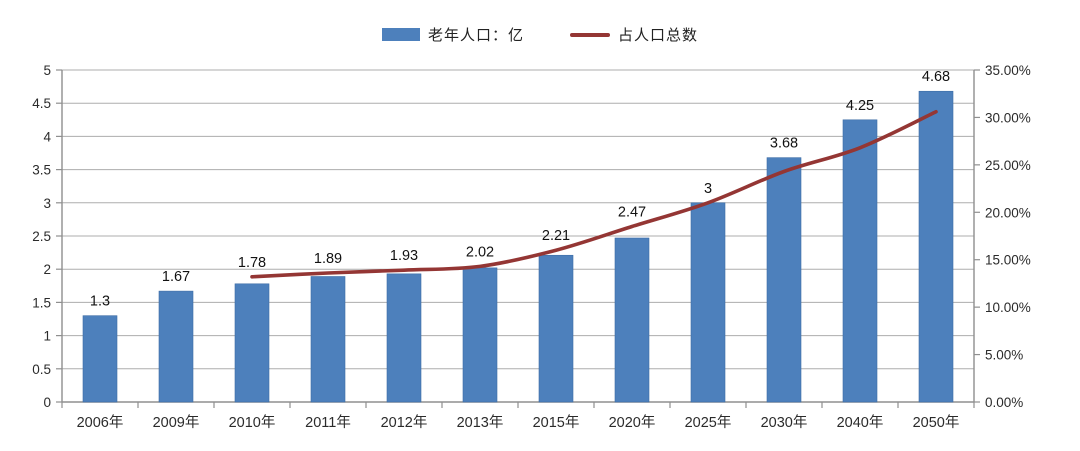  Describe the element at coordinates (936, 422) in the screenshot. I see `x-axis-category-label: 2050年` at that location.